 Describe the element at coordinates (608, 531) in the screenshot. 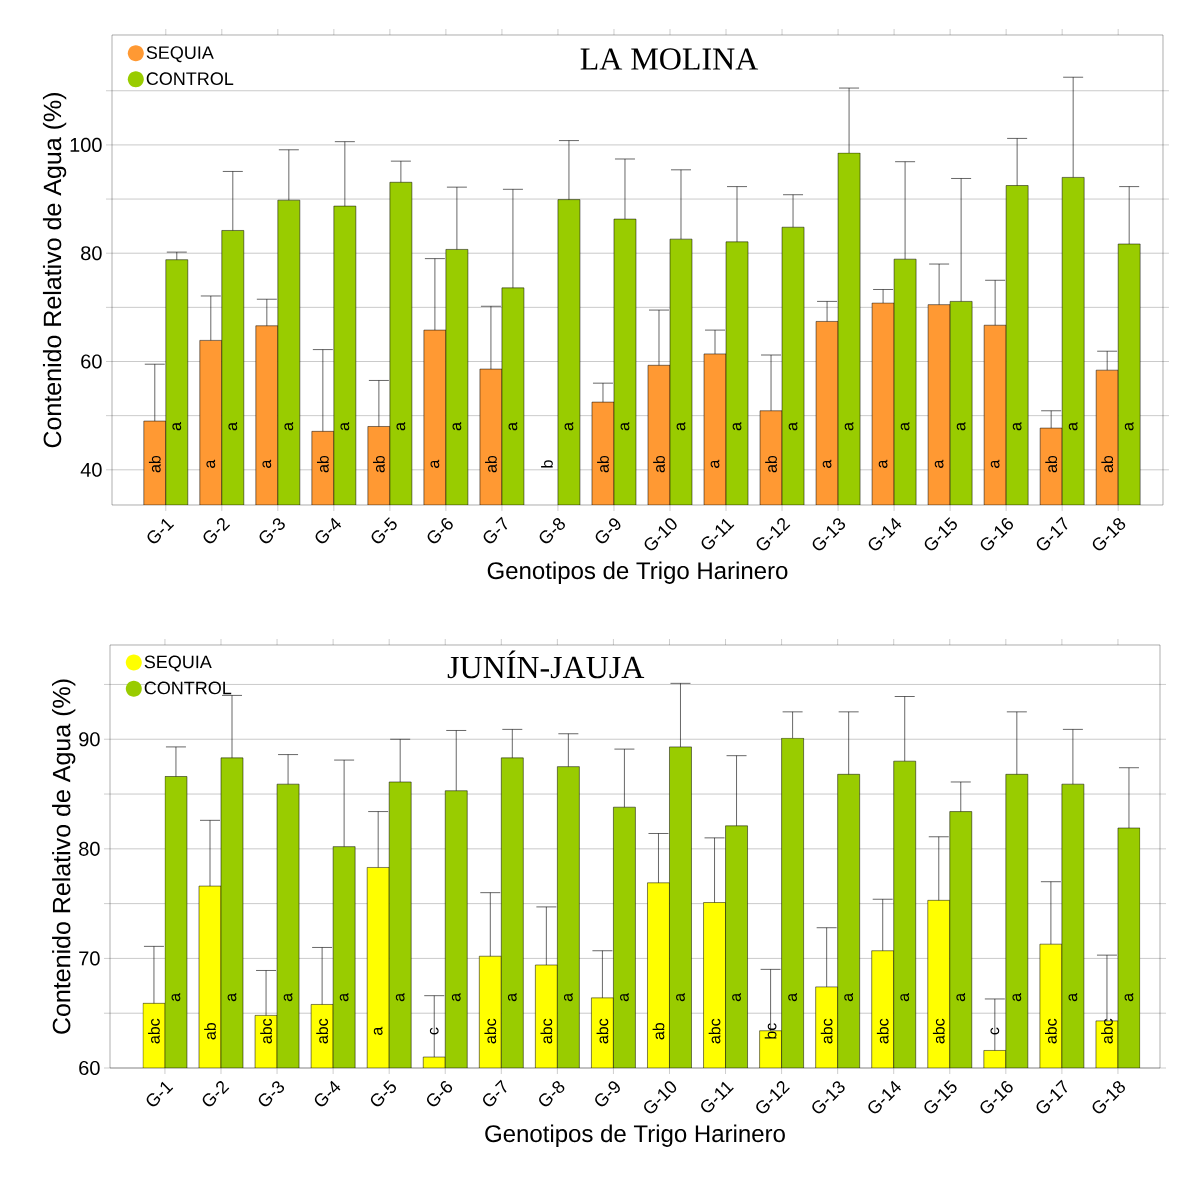

I see `x-tick-label: G-9` at that location.